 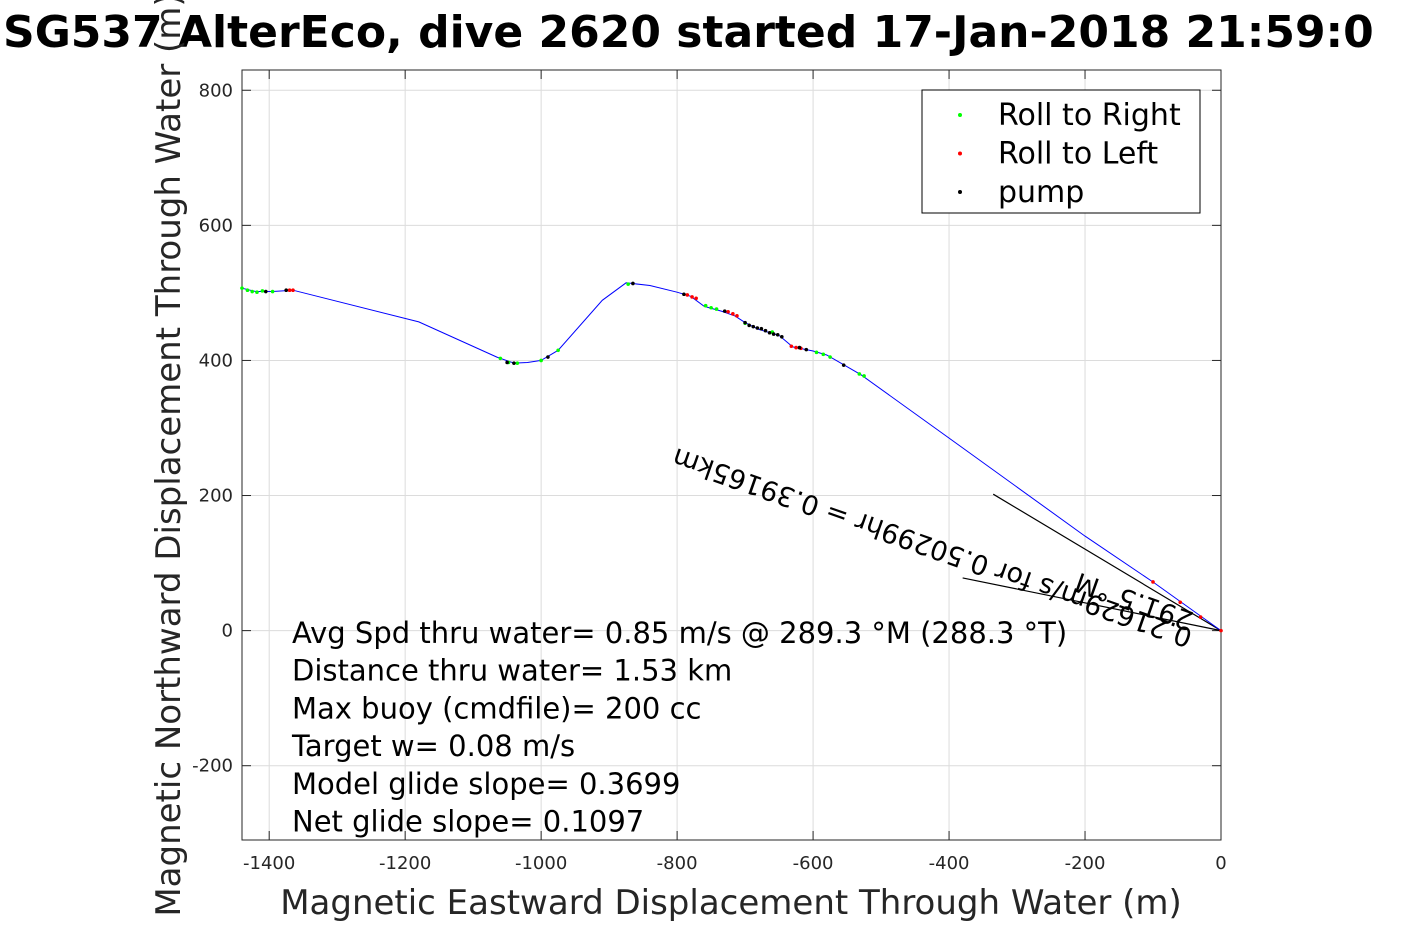 What do you see at coordinates (486, 784) in the screenshot?
I see `stat-line: Model glide slope= 0.3699` at bounding box center [486, 784].